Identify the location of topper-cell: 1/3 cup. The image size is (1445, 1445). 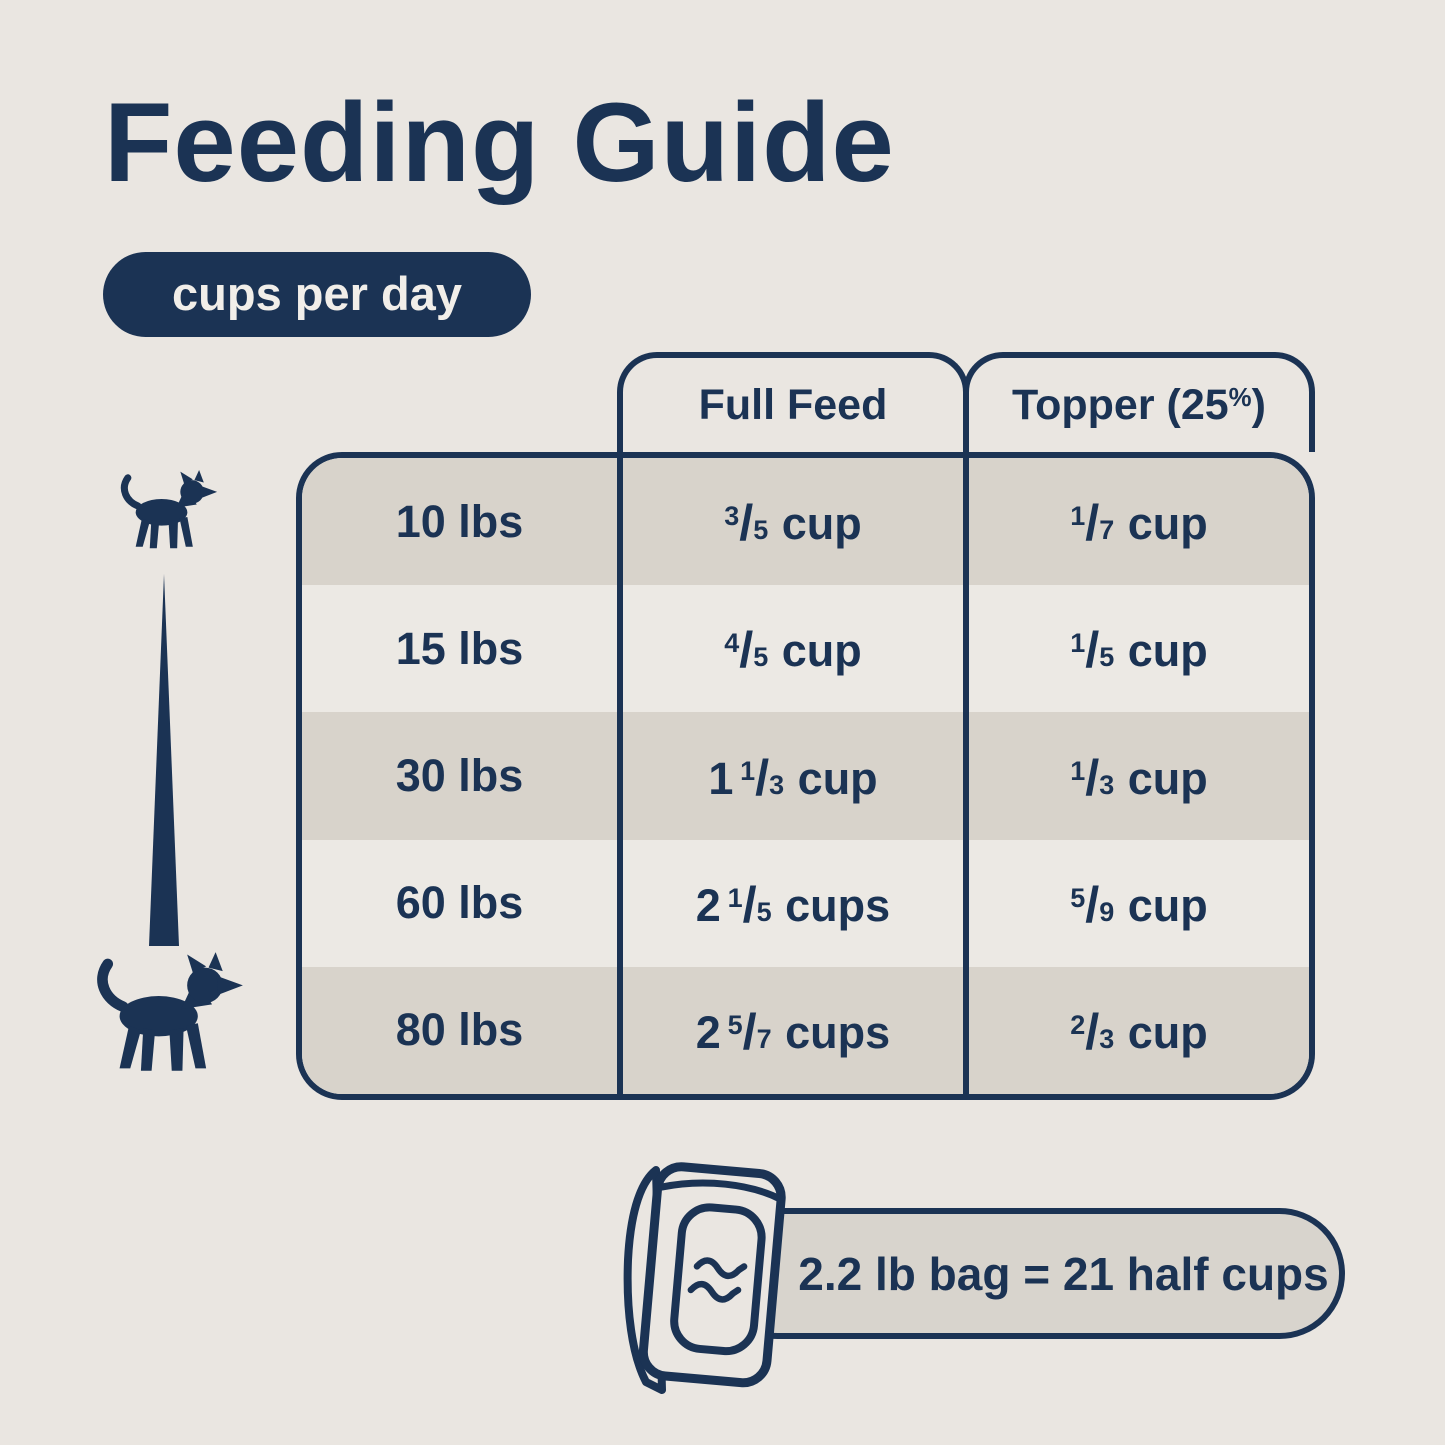
(1136, 776).